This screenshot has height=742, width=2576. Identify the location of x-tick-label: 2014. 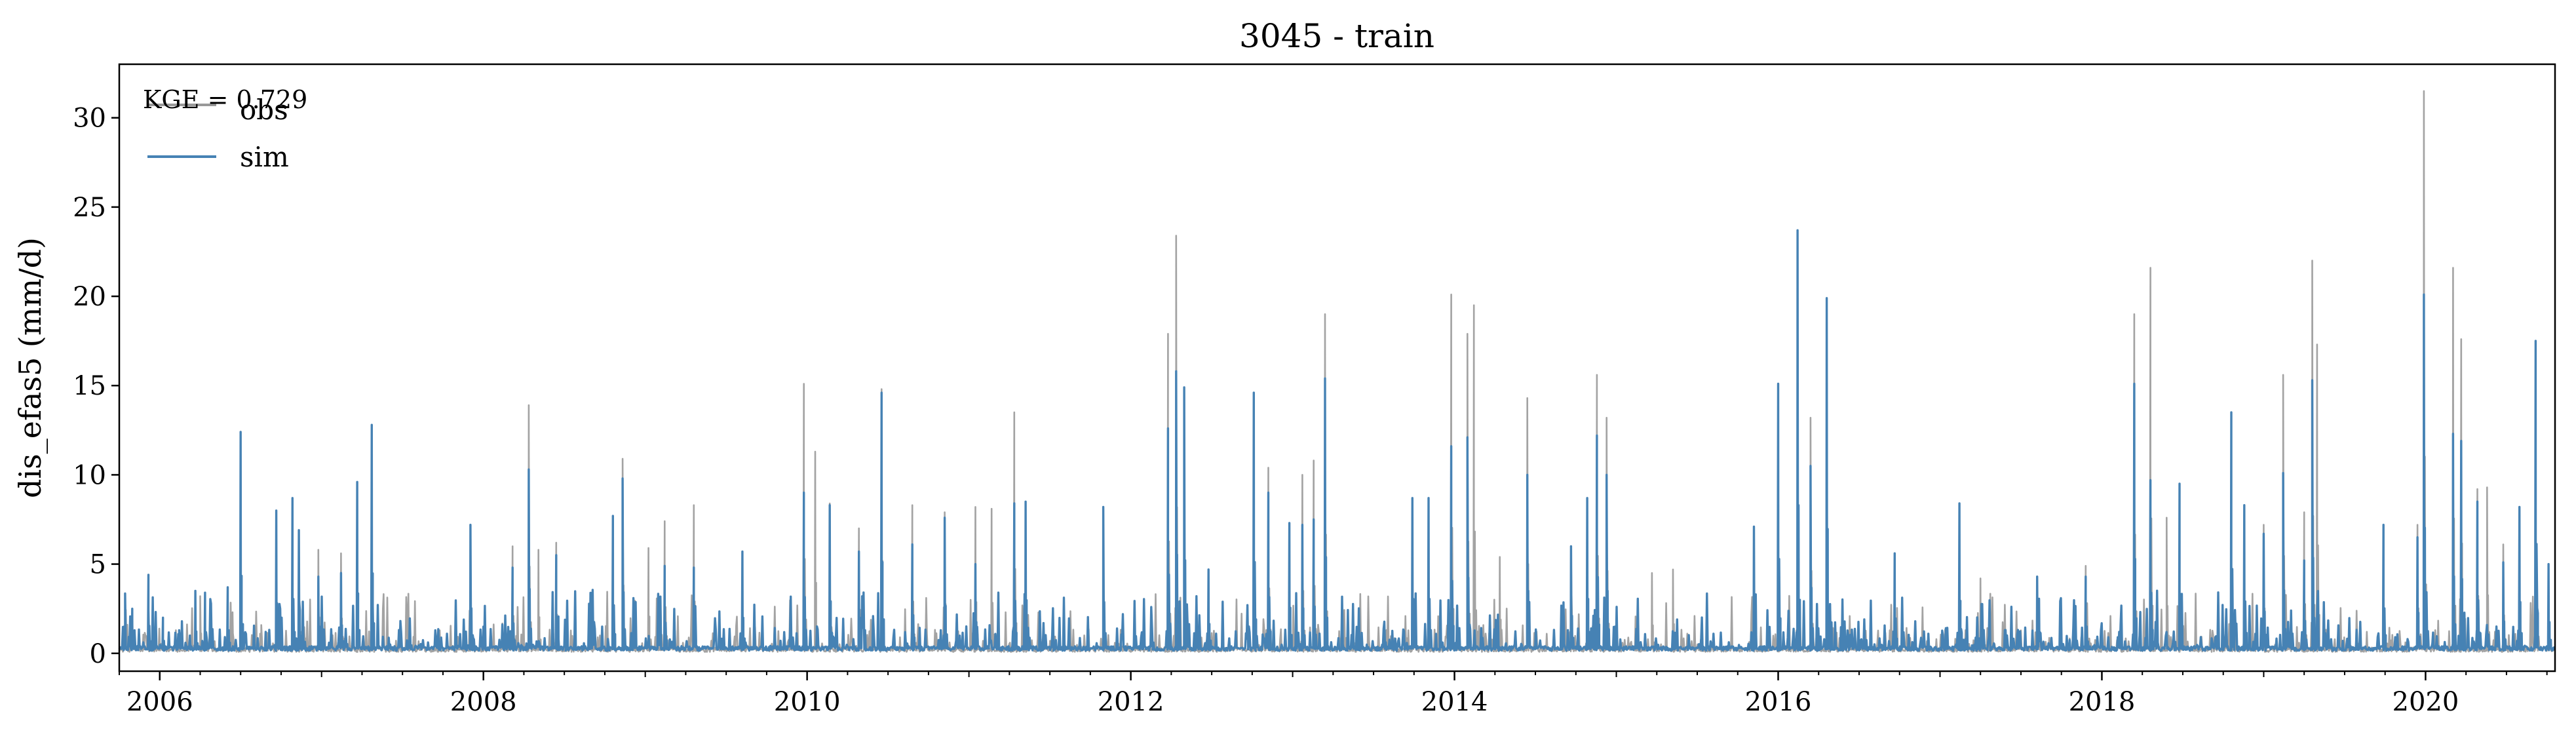
(1454, 702).